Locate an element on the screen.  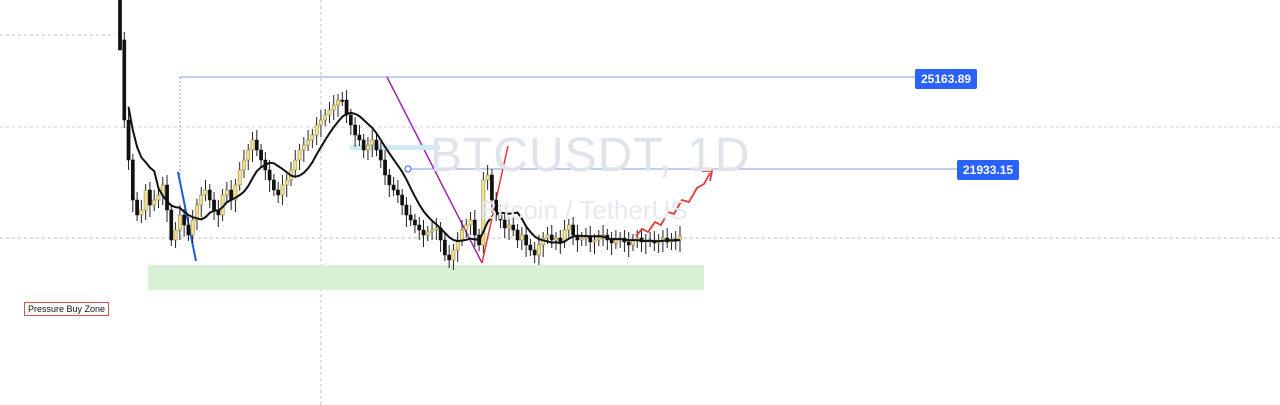
price-tag-lower: 21933.15 is located at coordinates (988, 170).